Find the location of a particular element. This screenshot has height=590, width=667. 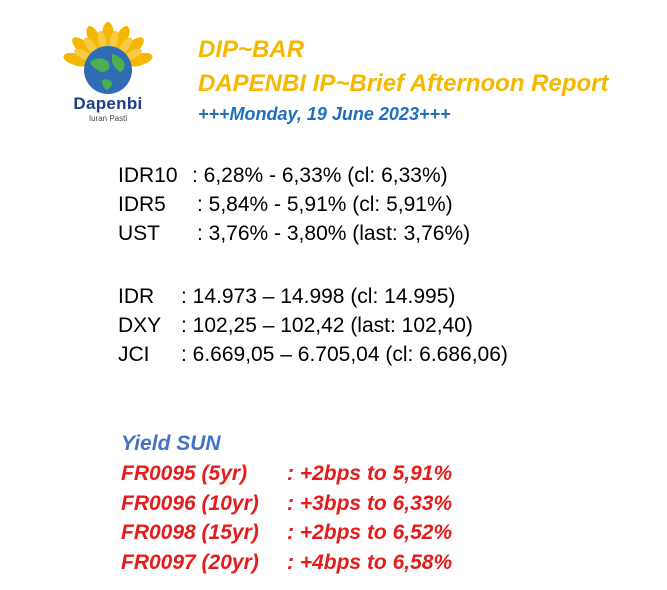

sun-value: : +2bps to 6,52% is located at coordinates (370, 532).